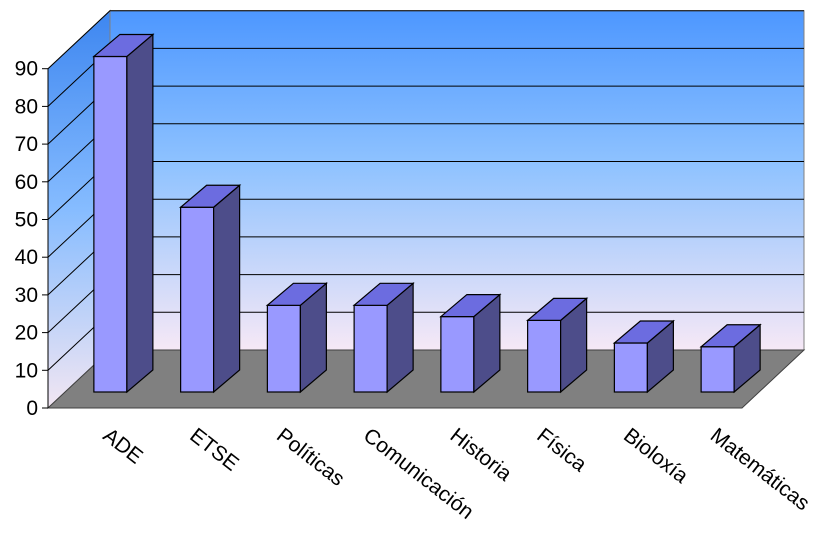 This screenshot has height=560, width=838. What do you see at coordinates (26, 239) in the screenshot?
I see `y-tick-labels: 0 10 20 30 40 50 60 70 80 90` at bounding box center [26, 239].